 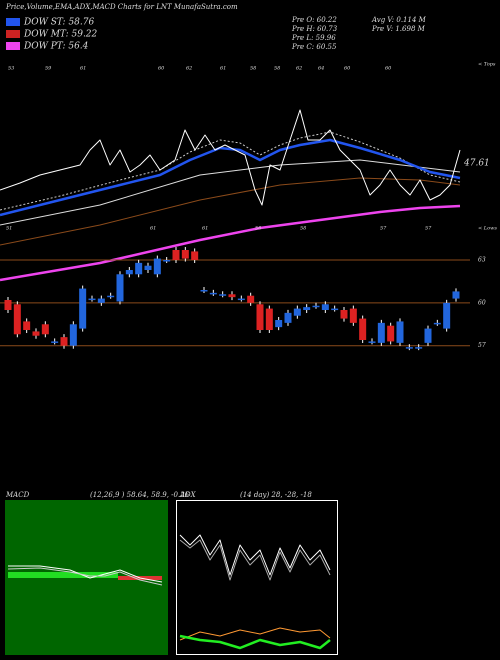 What do you see at coordinates (482, 345) in the screenshot?
I see `y-tick-label: 57` at bounding box center [482, 345].